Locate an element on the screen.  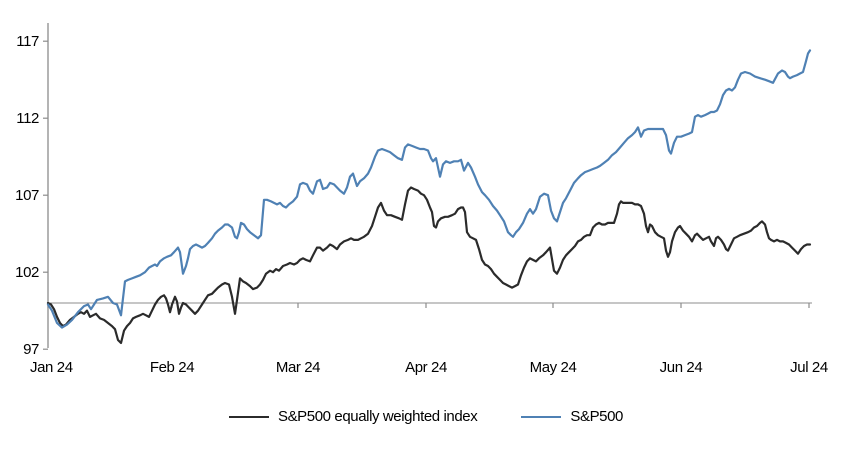
legend-item-sp500: S&P500 is located at coordinates (572, 416).